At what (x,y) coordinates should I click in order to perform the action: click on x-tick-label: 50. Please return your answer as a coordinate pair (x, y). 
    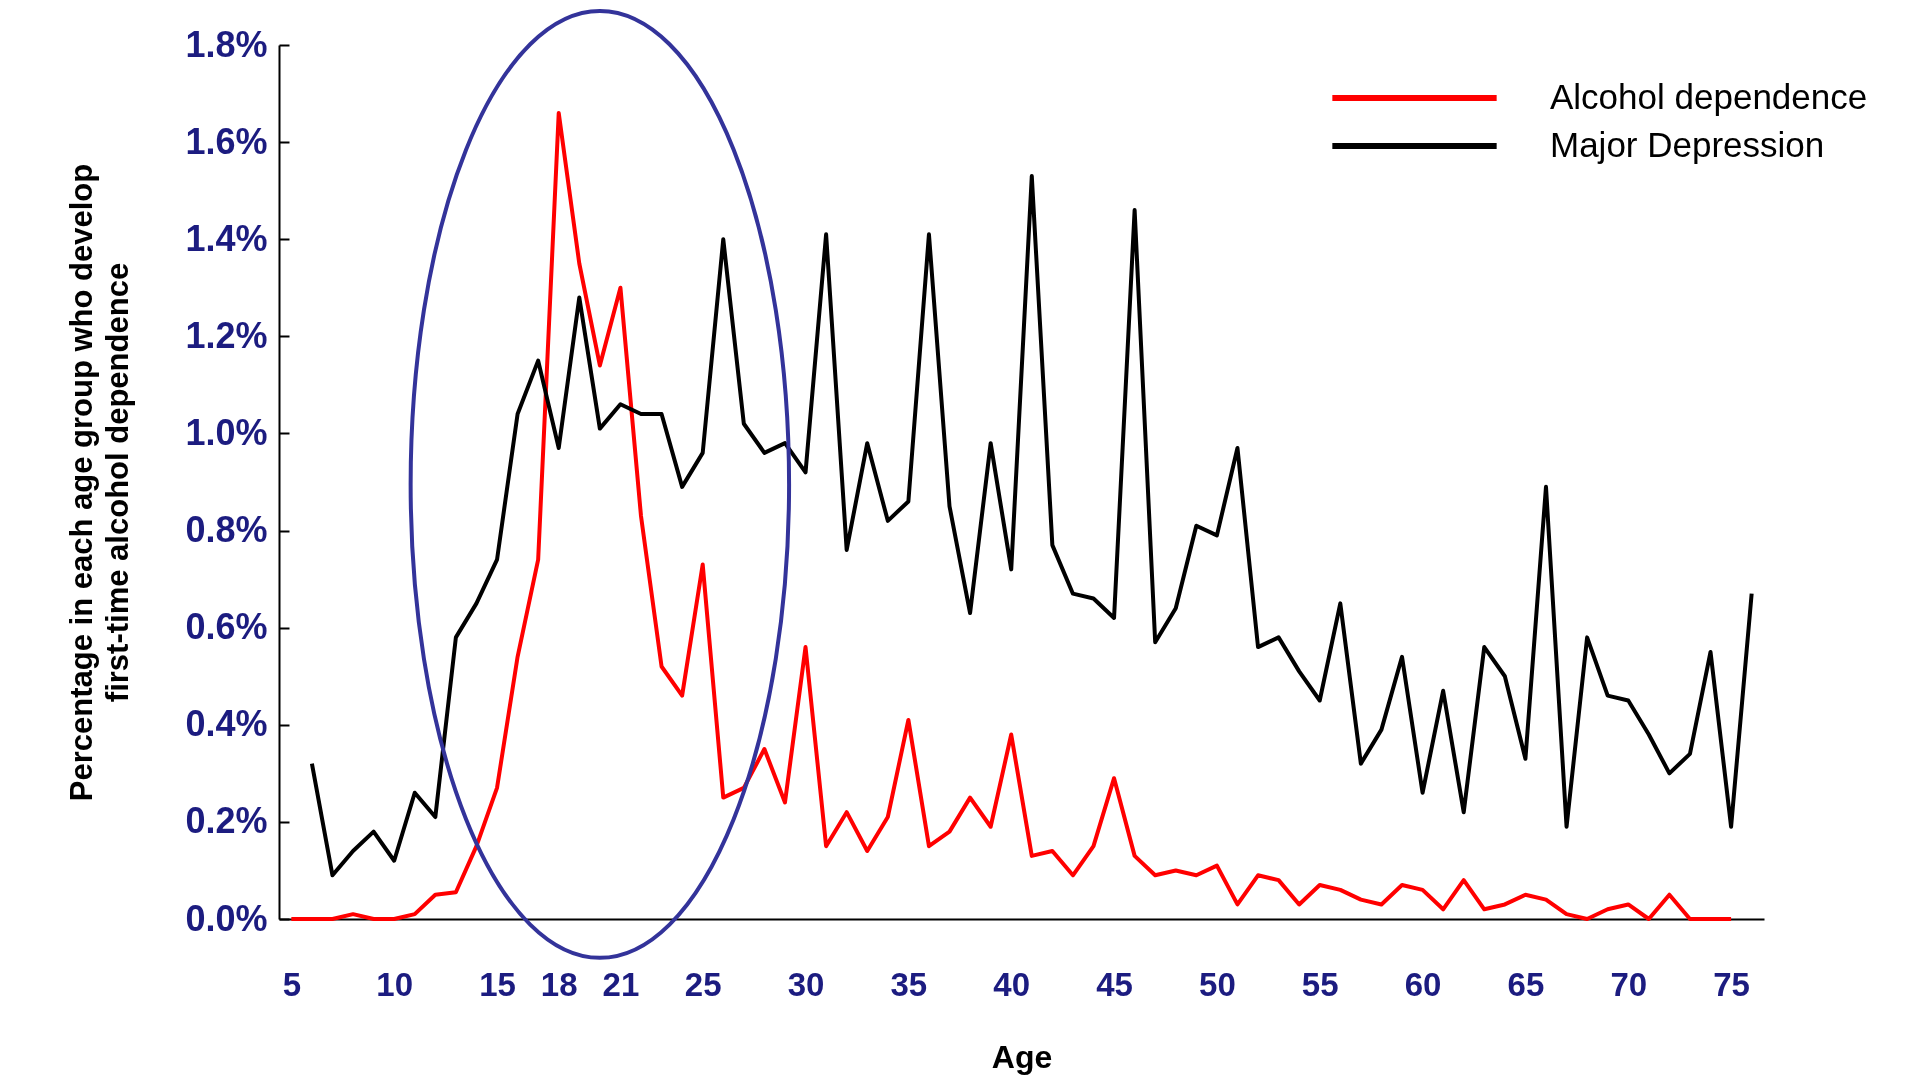
    Looking at the image, I should click on (1217, 984).